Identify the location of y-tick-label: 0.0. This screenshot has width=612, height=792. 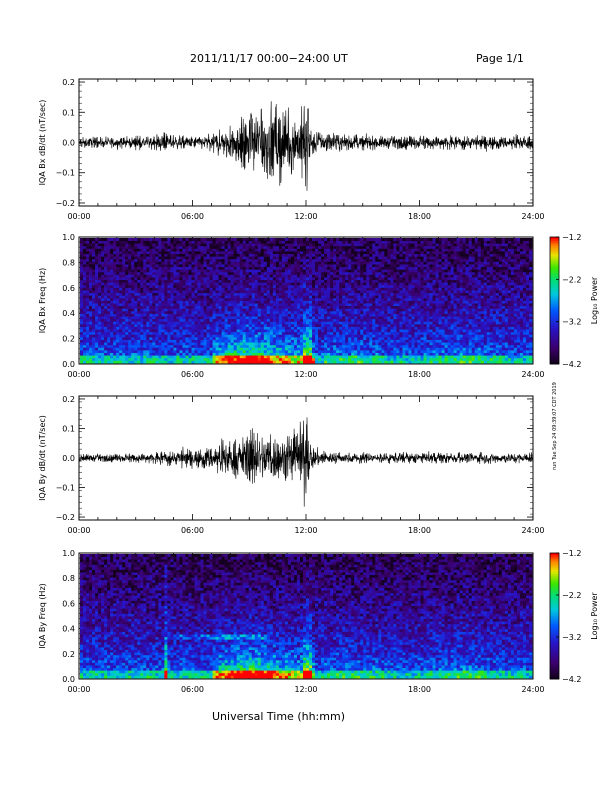
(68, 364).